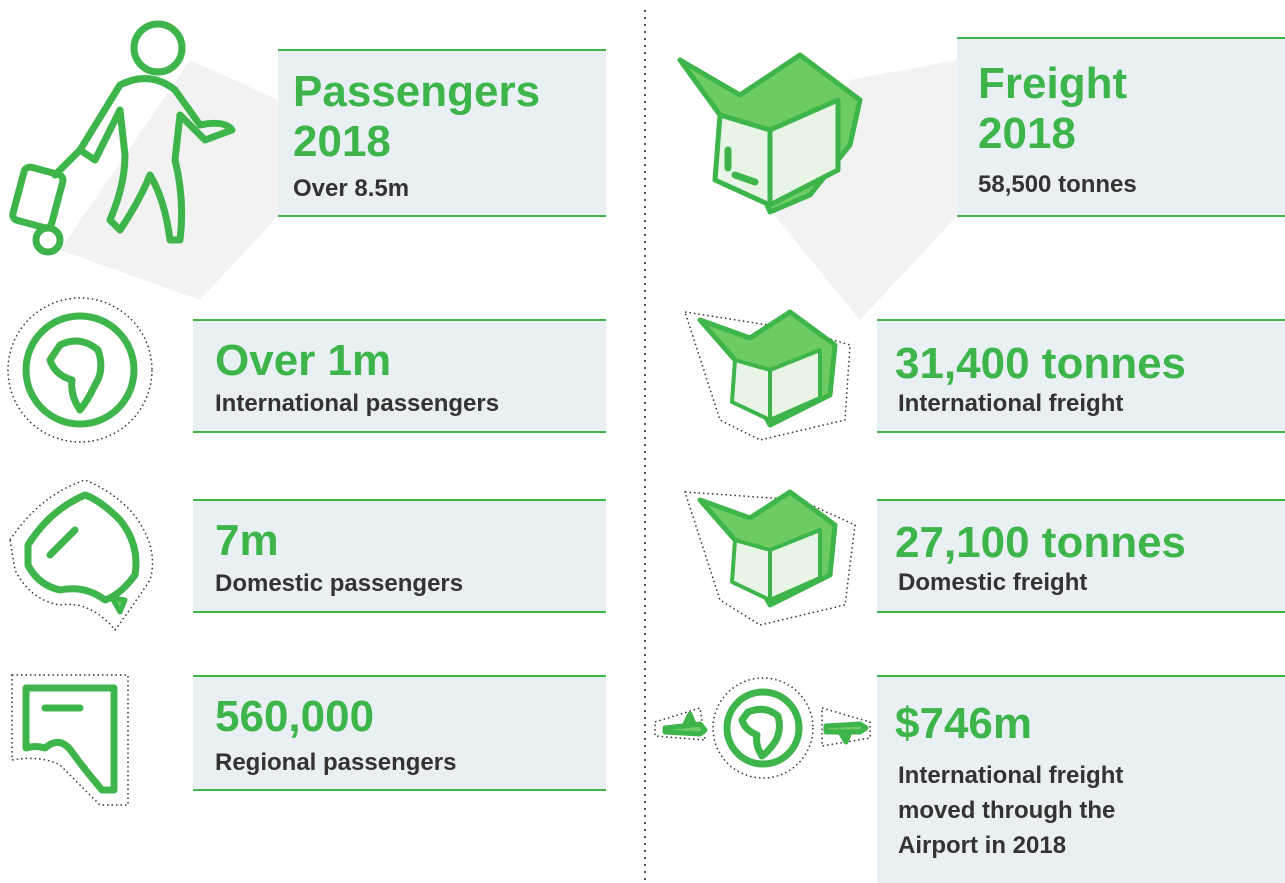 The width and height of the screenshot is (1285, 883). I want to click on australia-icon, so click(81, 555).